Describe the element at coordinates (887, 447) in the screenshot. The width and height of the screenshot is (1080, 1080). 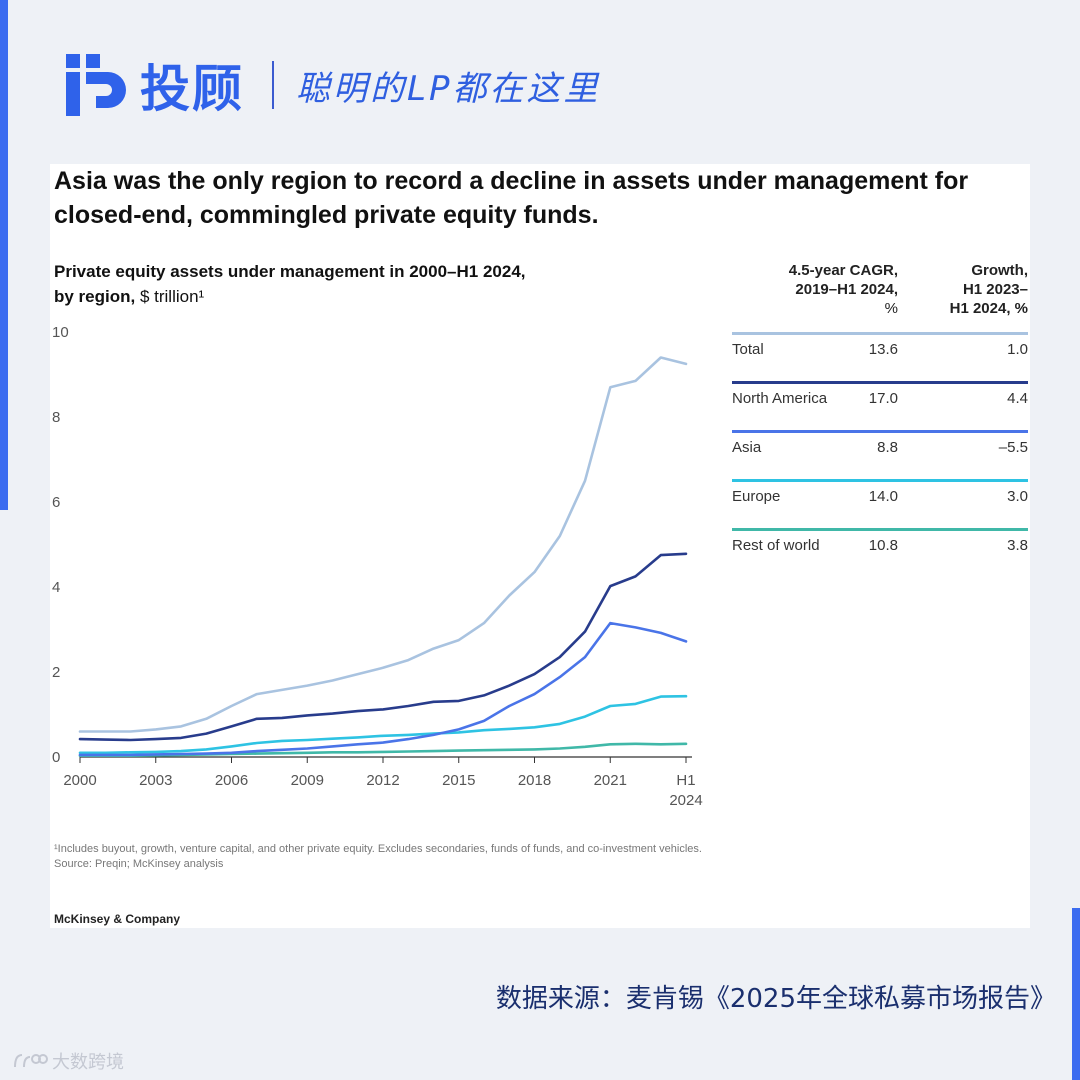
I see `row-cagr: 8.8` at that location.